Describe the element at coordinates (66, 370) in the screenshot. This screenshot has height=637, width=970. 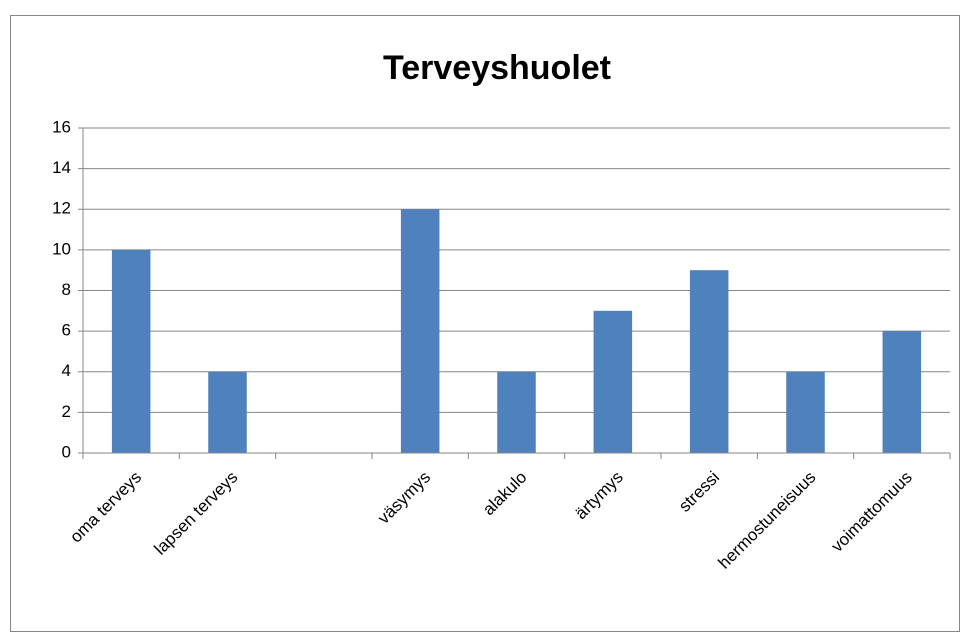
I see `y-tick-label: 4` at that location.